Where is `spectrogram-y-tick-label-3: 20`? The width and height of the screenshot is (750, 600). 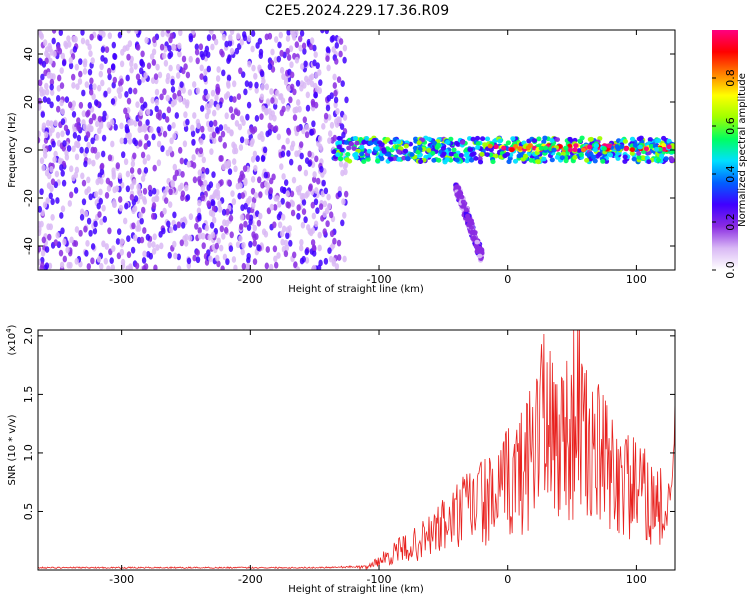
spectrogram-y-tick-label-3: 20 is located at coordinates (28, 102).